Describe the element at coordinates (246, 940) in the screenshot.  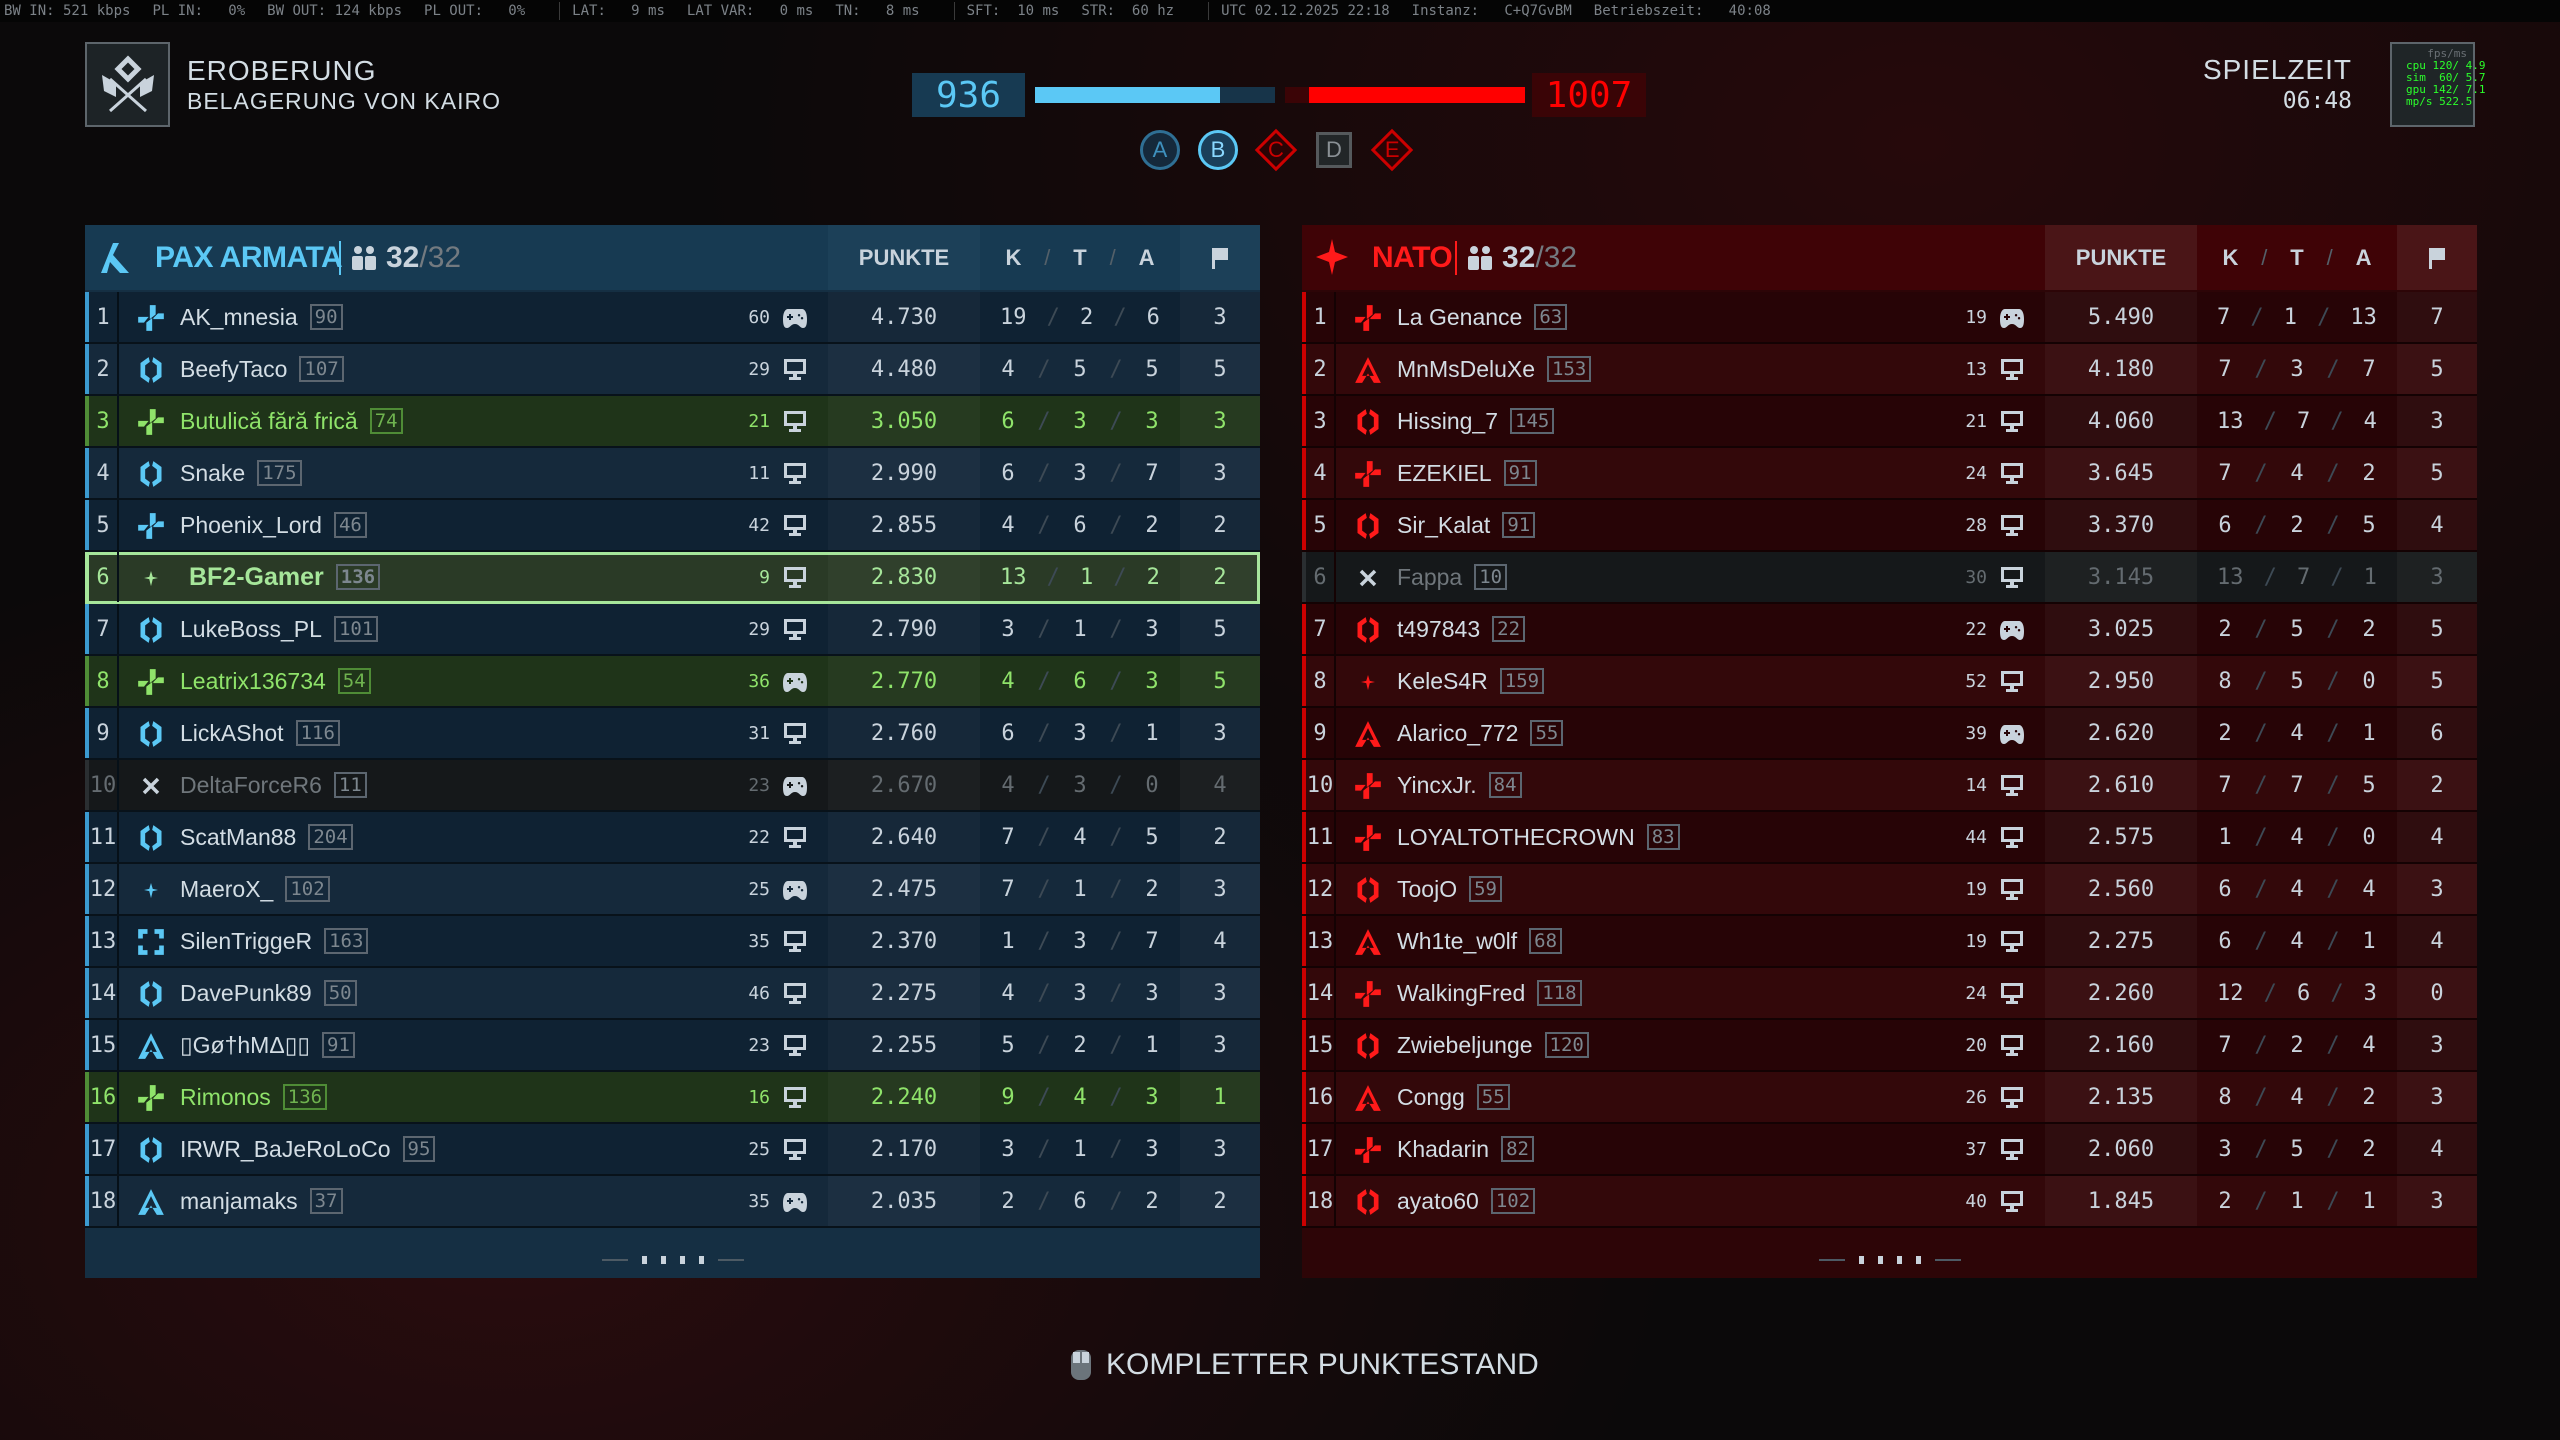
I see `player-name: SilenTriggeR` at that location.